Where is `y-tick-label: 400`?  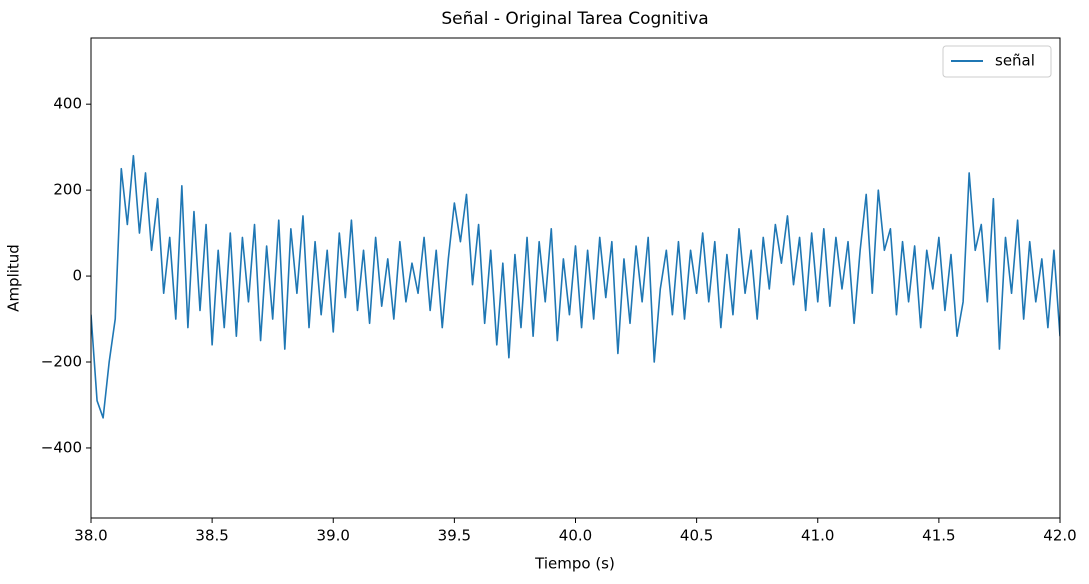
y-tick-label: 400 is located at coordinates (67, 104).